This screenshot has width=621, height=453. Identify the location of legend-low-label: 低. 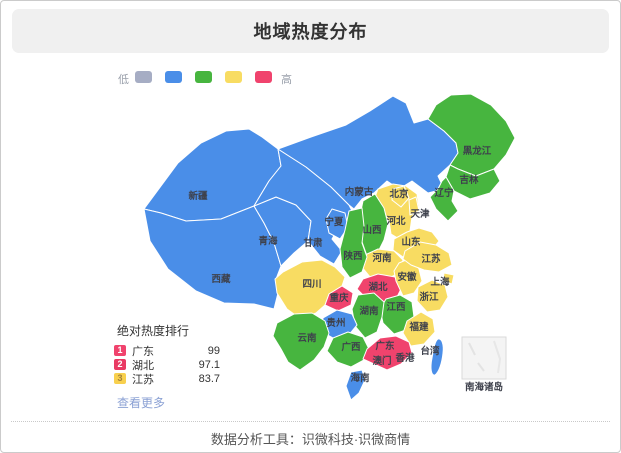
(123, 80).